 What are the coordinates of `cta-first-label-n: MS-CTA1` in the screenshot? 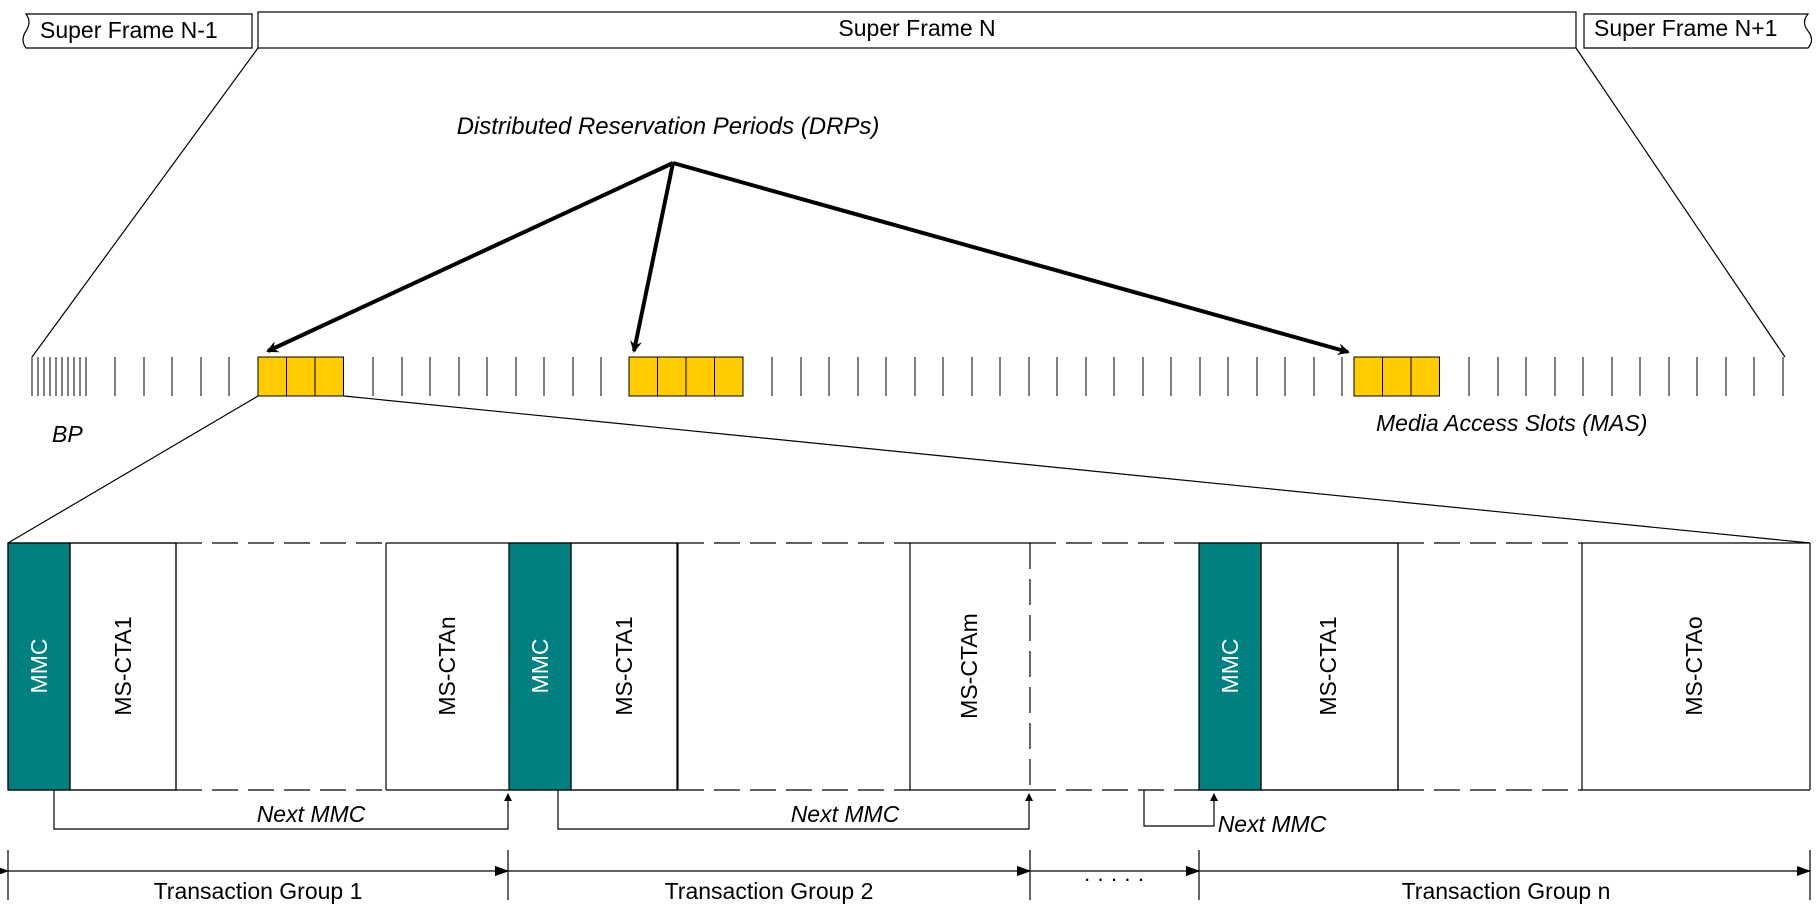 It's located at (1328, 665).